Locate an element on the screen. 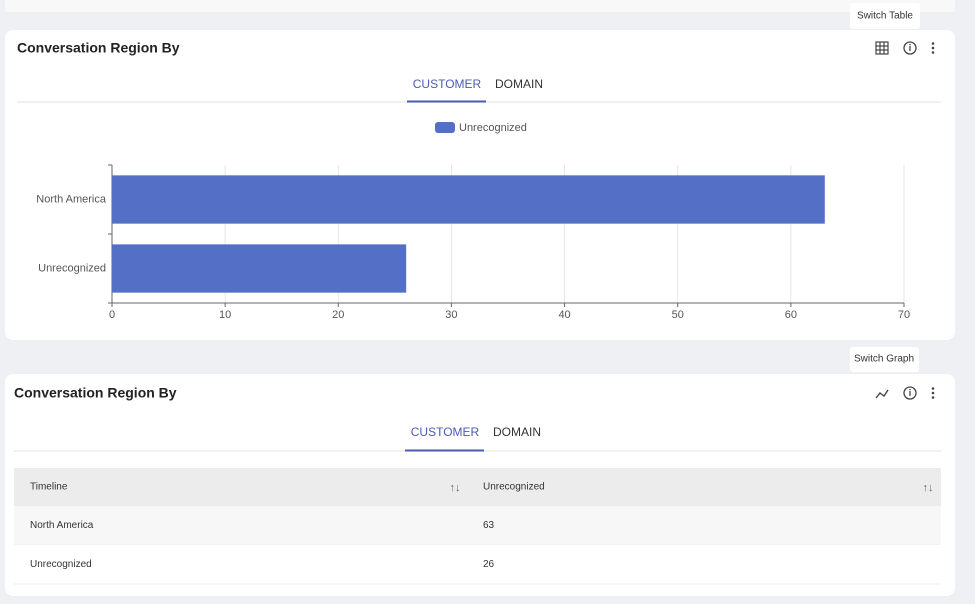  x-tick-label: 70 is located at coordinates (904, 315).